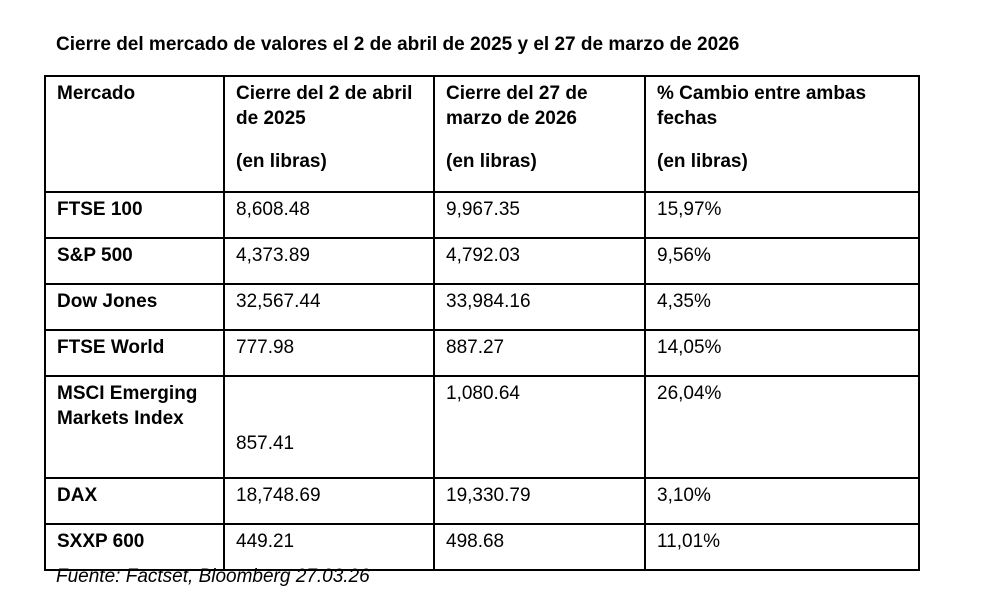  What do you see at coordinates (539, 547) in the screenshot?
I see `close-2026: 498.68` at bounding box center [539, 547].